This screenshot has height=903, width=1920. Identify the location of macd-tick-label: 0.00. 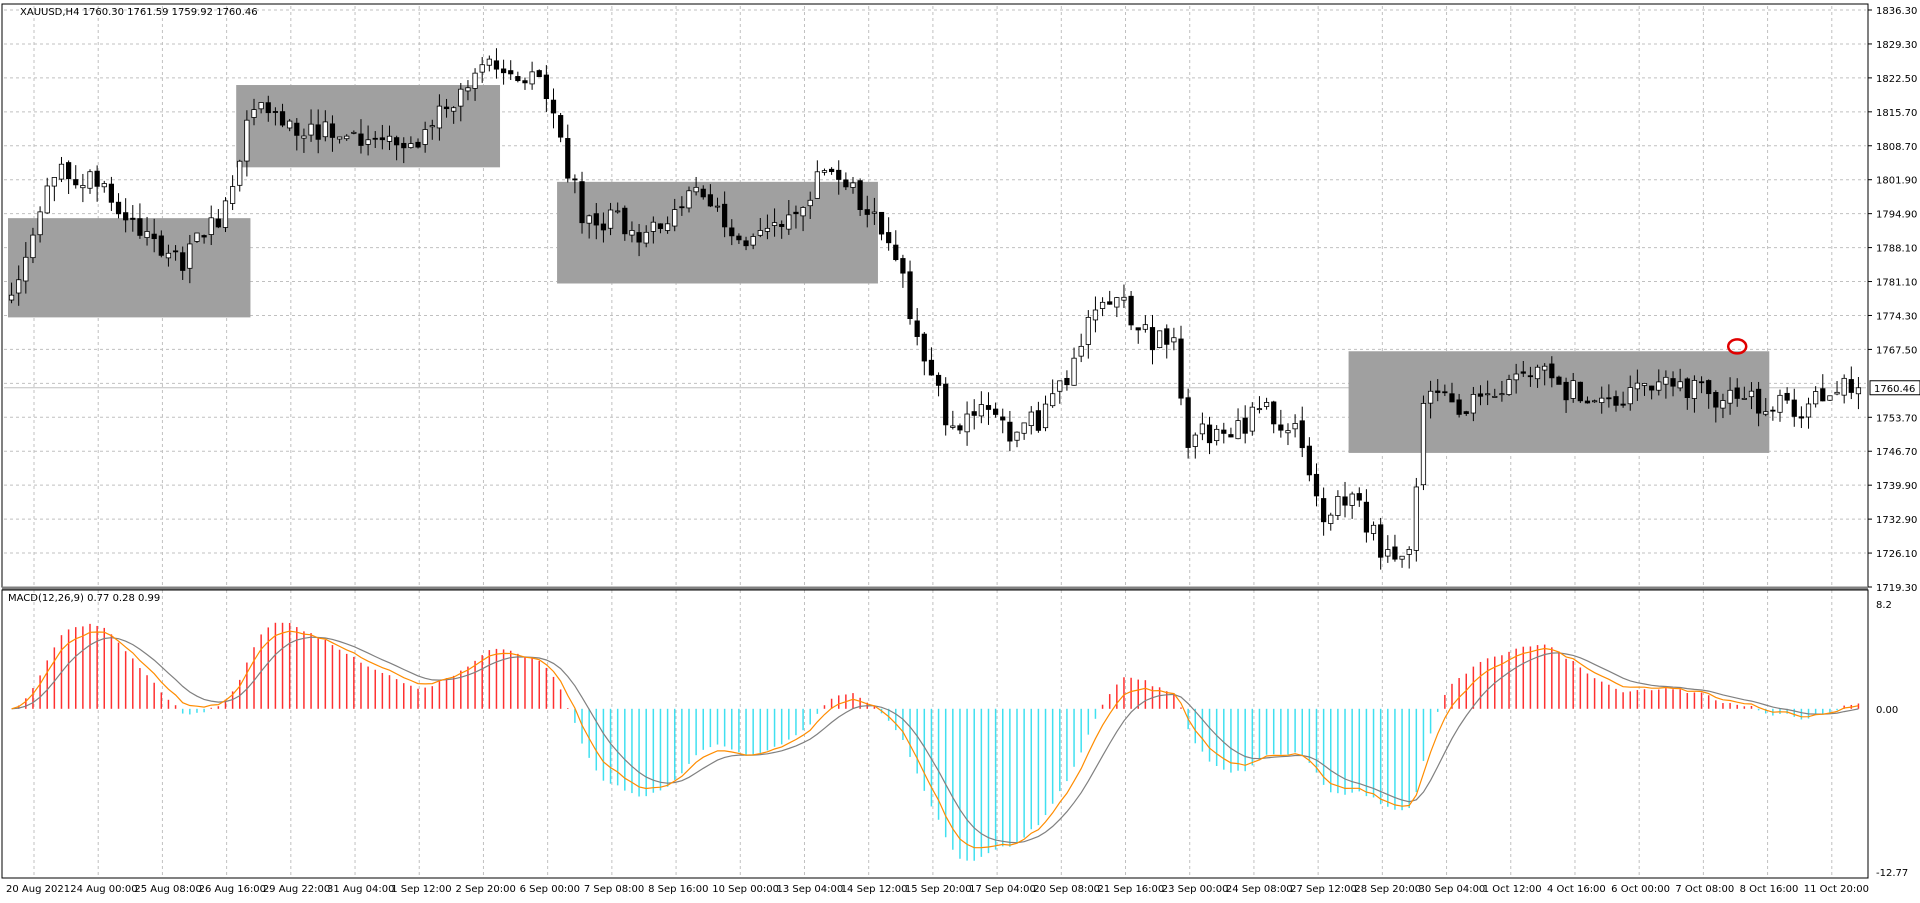
(1887, 710).